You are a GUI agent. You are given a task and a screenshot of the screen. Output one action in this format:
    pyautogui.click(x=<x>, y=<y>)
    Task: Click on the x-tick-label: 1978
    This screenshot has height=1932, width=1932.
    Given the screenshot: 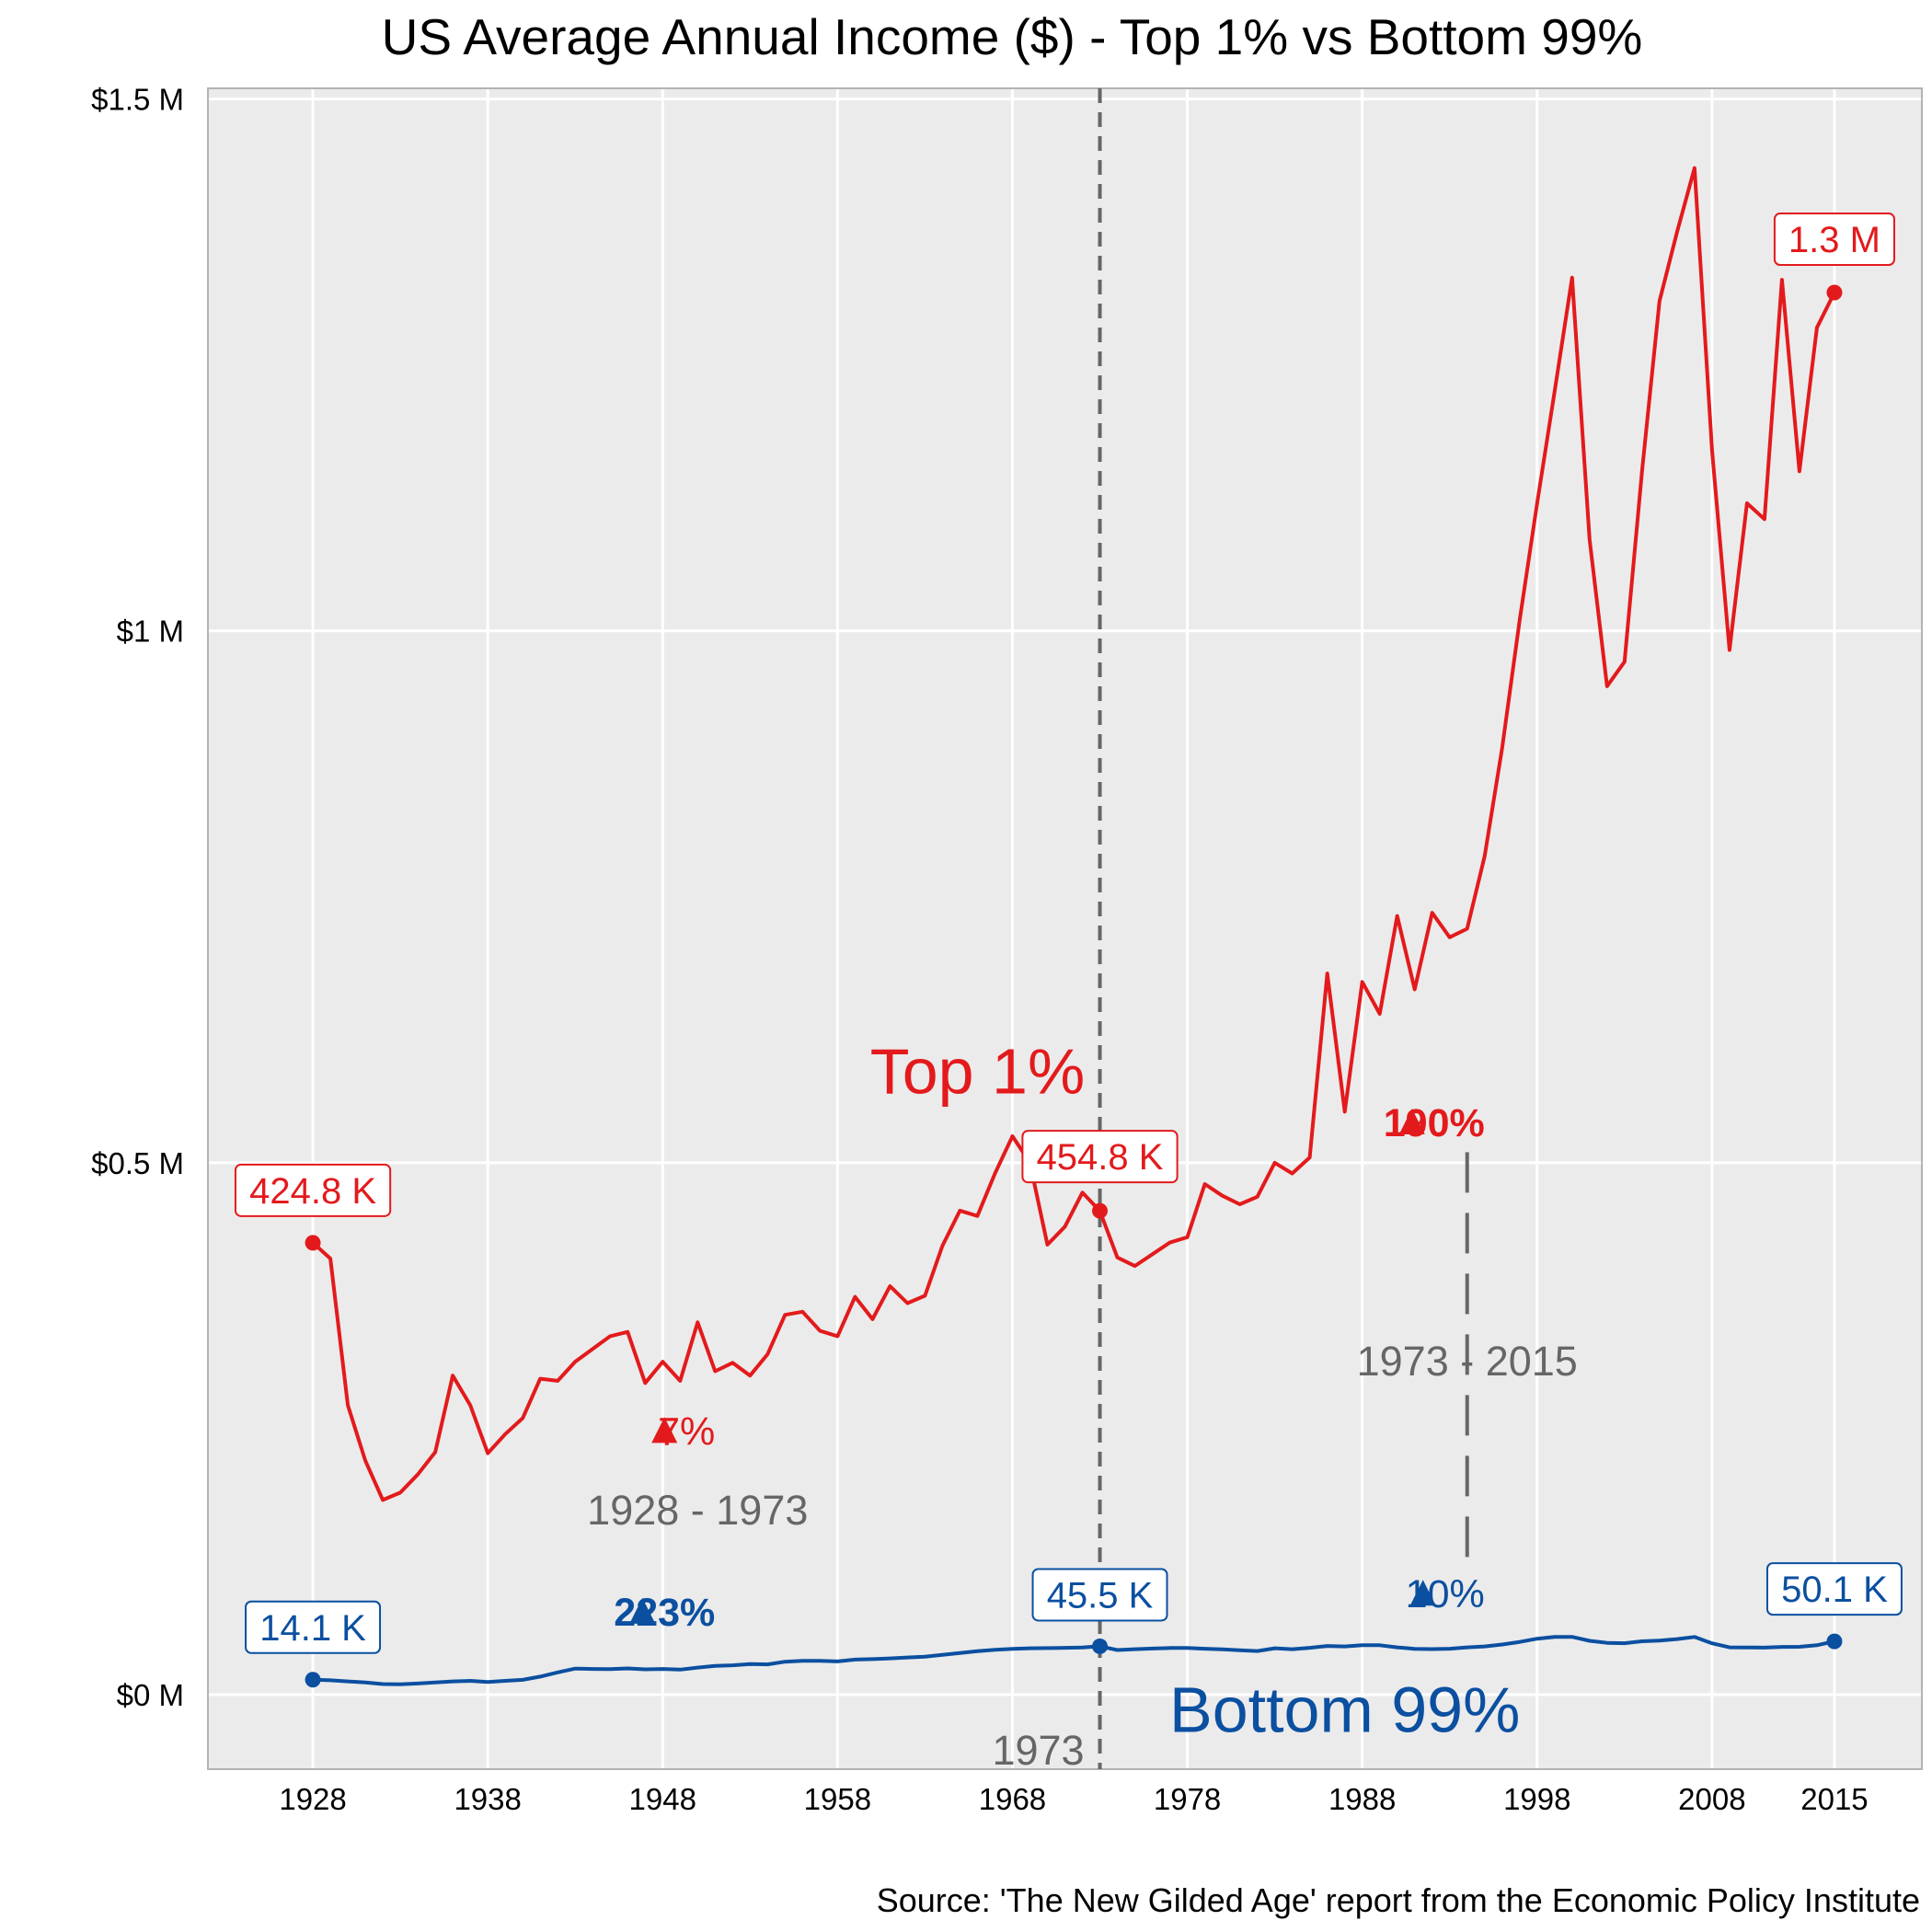 What is the action you would take?
    pyautogui.click(x=1187, y=1799)
    